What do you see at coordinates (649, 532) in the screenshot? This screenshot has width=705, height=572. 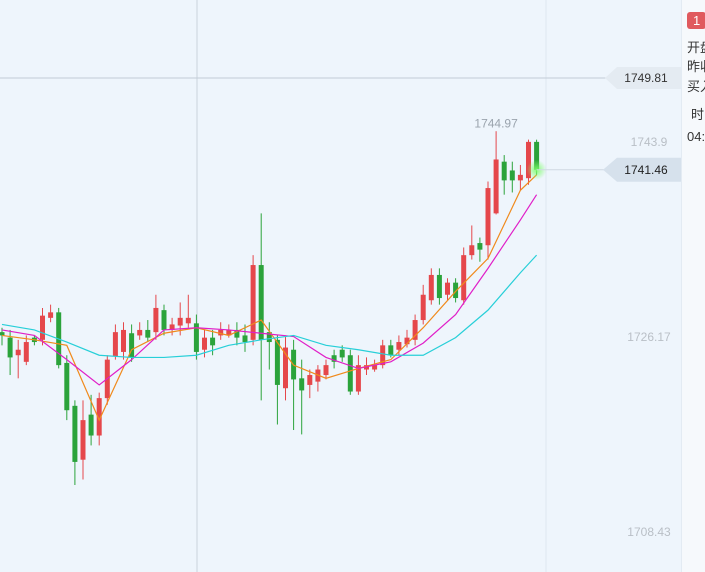 I see `y-tick-label: 1708.43` at bounding box center [649, 532].